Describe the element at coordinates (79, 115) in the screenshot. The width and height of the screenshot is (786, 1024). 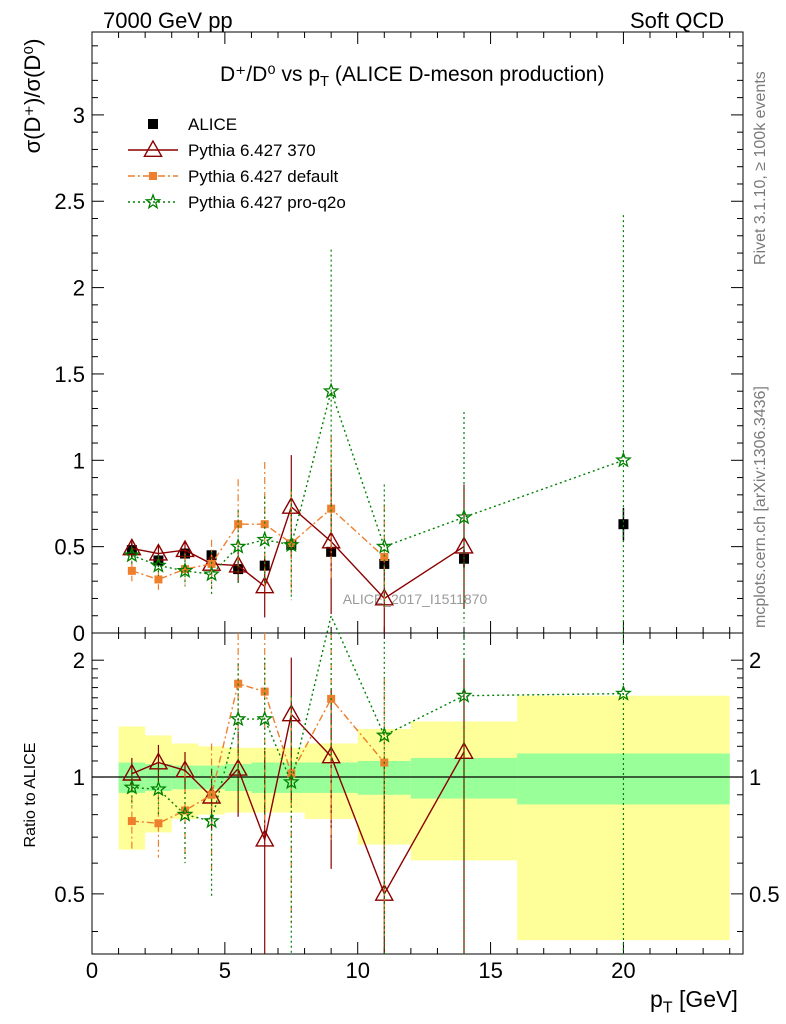
I see `y-tick-label: 3` at that location.